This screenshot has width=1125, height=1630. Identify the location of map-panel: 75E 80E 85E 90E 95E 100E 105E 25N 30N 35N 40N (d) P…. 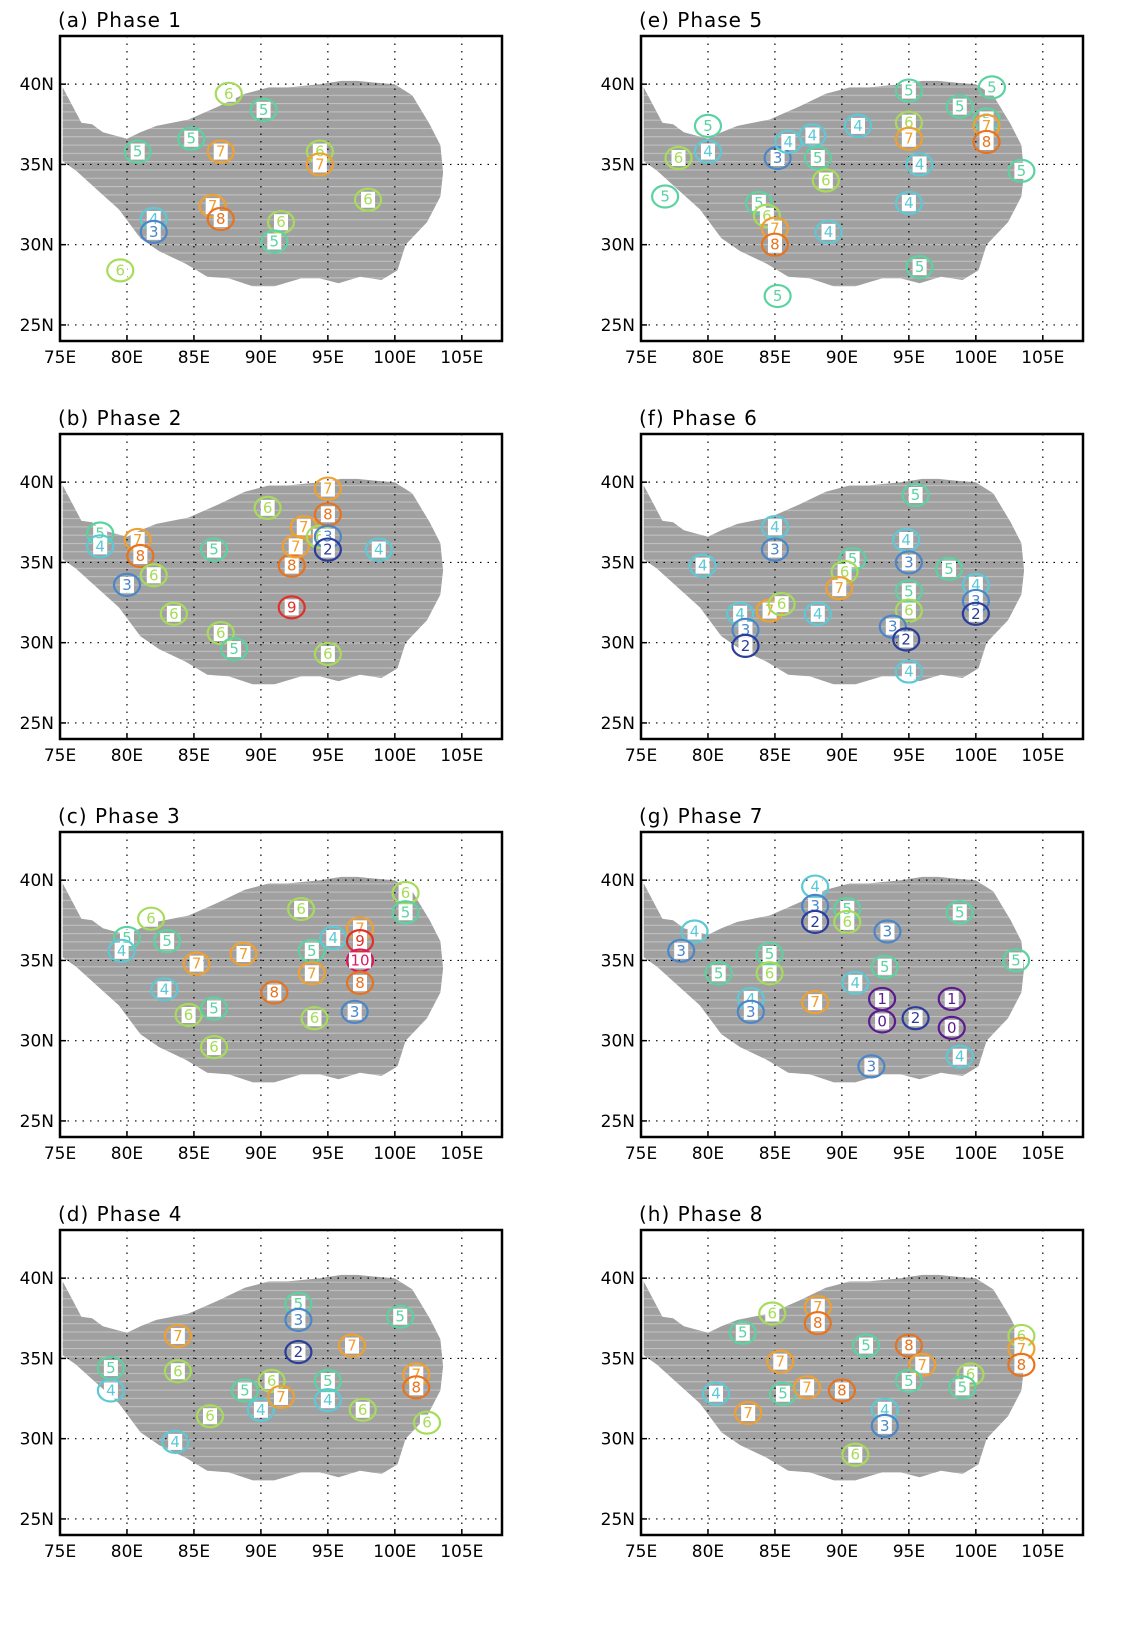
(262, 1382).